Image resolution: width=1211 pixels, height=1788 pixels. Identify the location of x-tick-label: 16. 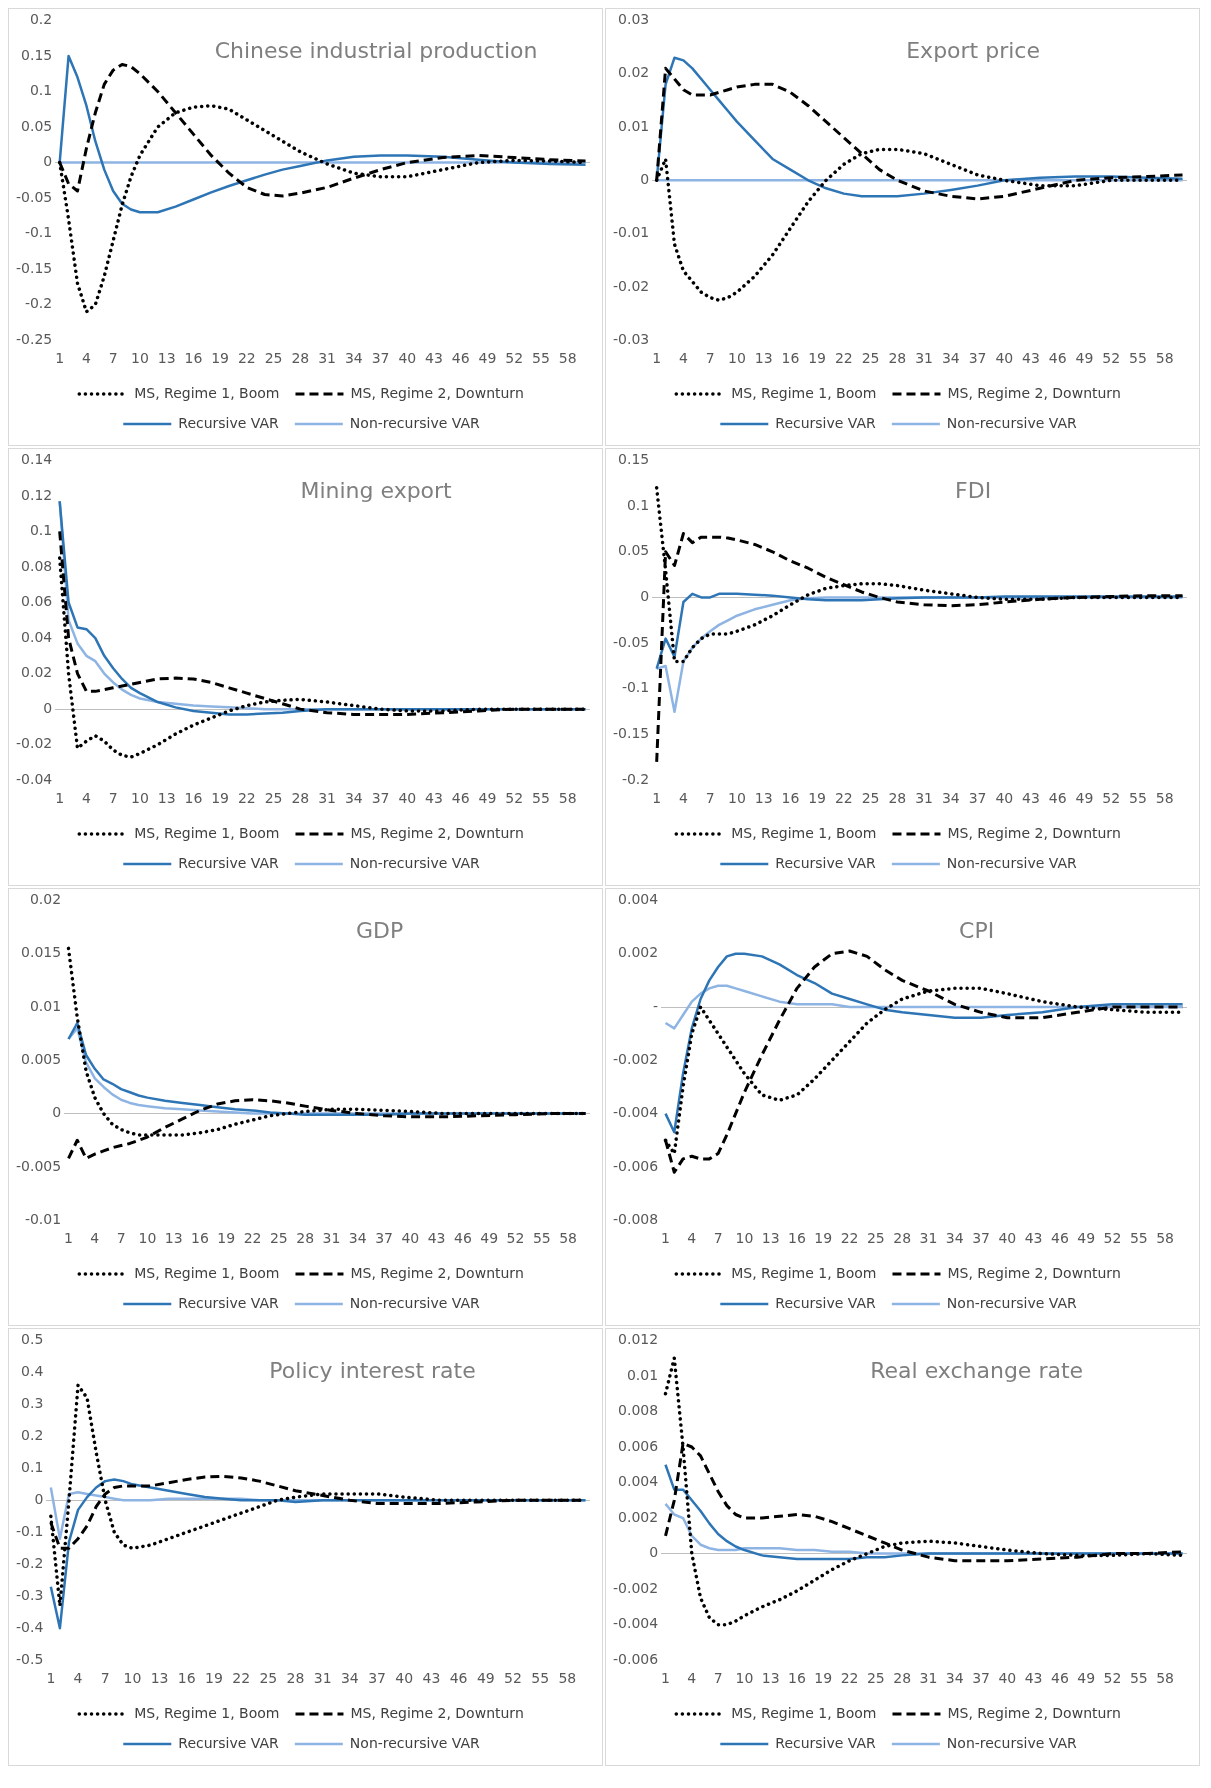
(790, 798).